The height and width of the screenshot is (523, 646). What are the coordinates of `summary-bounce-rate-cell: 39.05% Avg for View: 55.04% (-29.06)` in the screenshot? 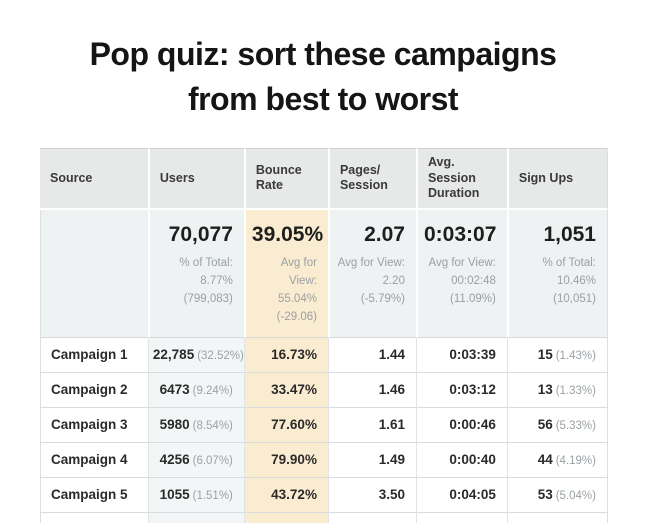 It's located at (285, 273).